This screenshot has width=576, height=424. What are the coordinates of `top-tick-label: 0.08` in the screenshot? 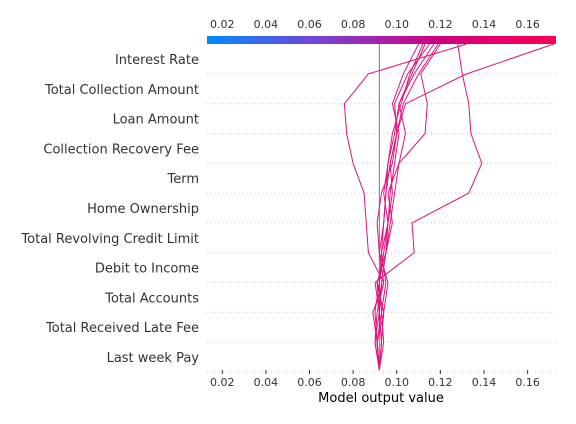 It's located at (353, 24).